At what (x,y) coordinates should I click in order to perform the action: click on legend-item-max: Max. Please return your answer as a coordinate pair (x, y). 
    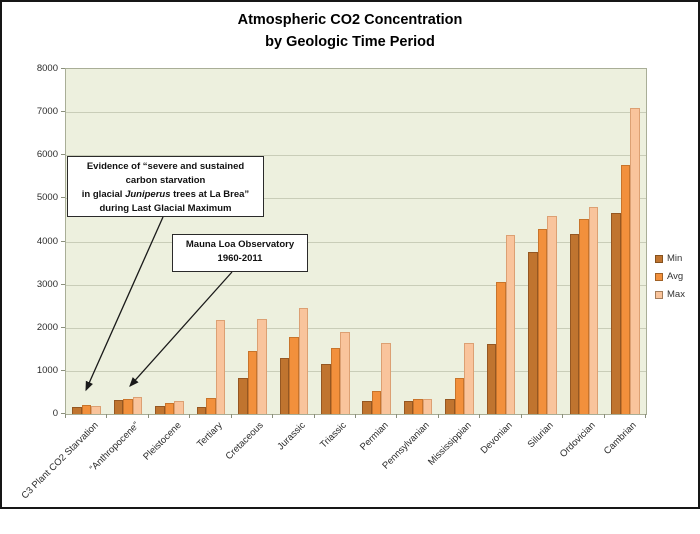
    Looking at the image, I should click on (670, 294).